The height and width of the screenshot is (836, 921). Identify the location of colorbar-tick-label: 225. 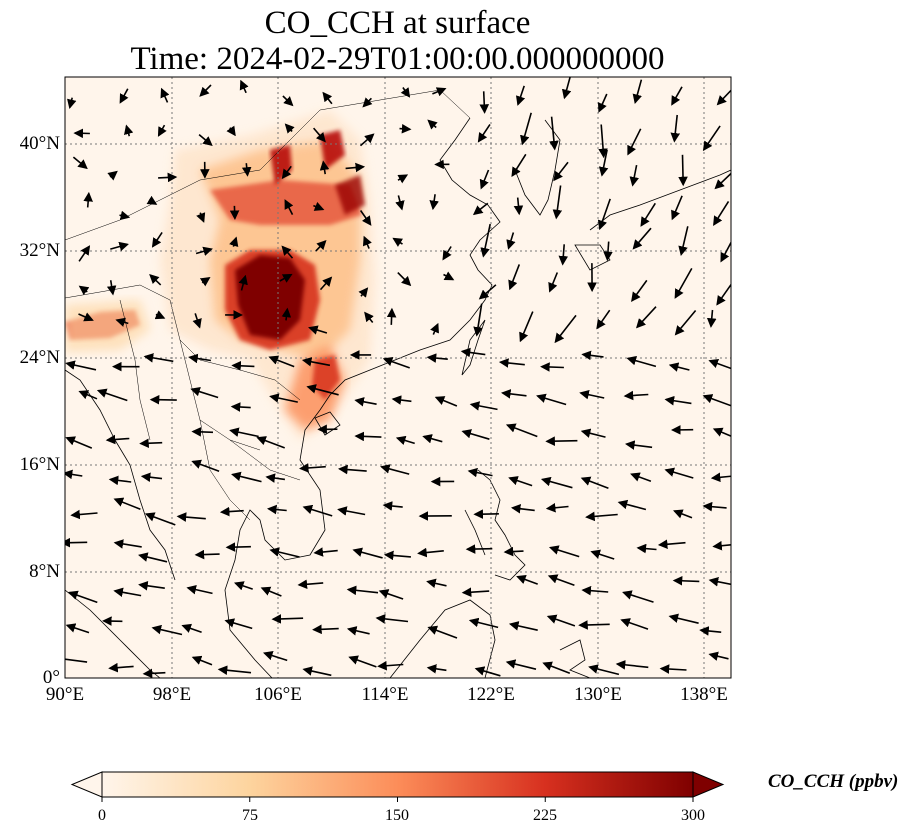
(545, 815).